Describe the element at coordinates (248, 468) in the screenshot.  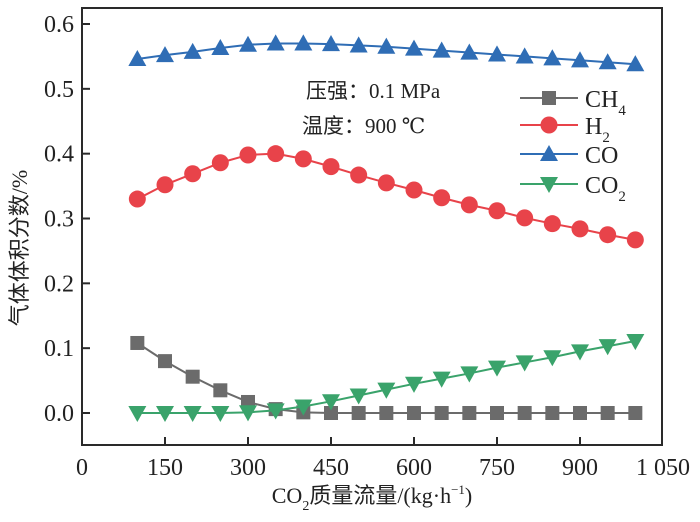
I see `x-tick-label: 300` at that location.